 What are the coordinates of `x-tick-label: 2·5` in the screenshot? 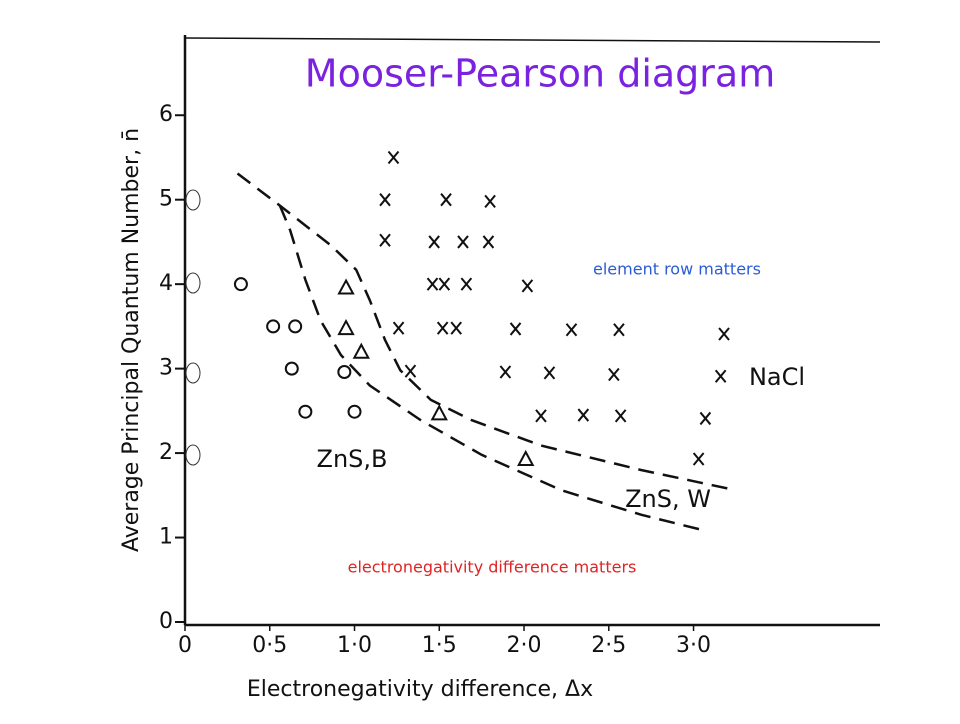 It's located at (608, 645).